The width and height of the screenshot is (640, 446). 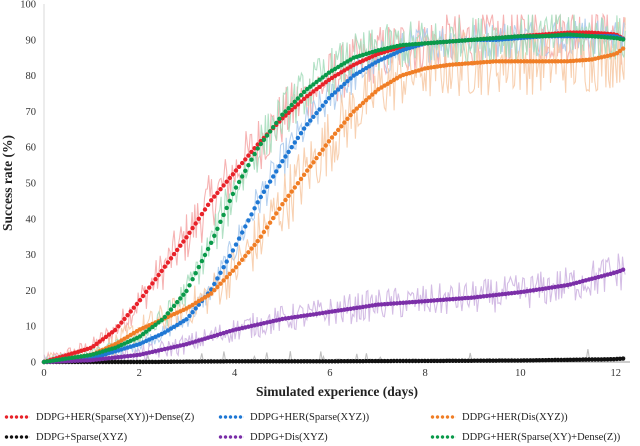 What do you see at coordinates (65, 437) in the screenshot?
I see `legend-item-sparse-xyz: DDPG+Sparse(XYZ)` at bounding box center [65, 437].